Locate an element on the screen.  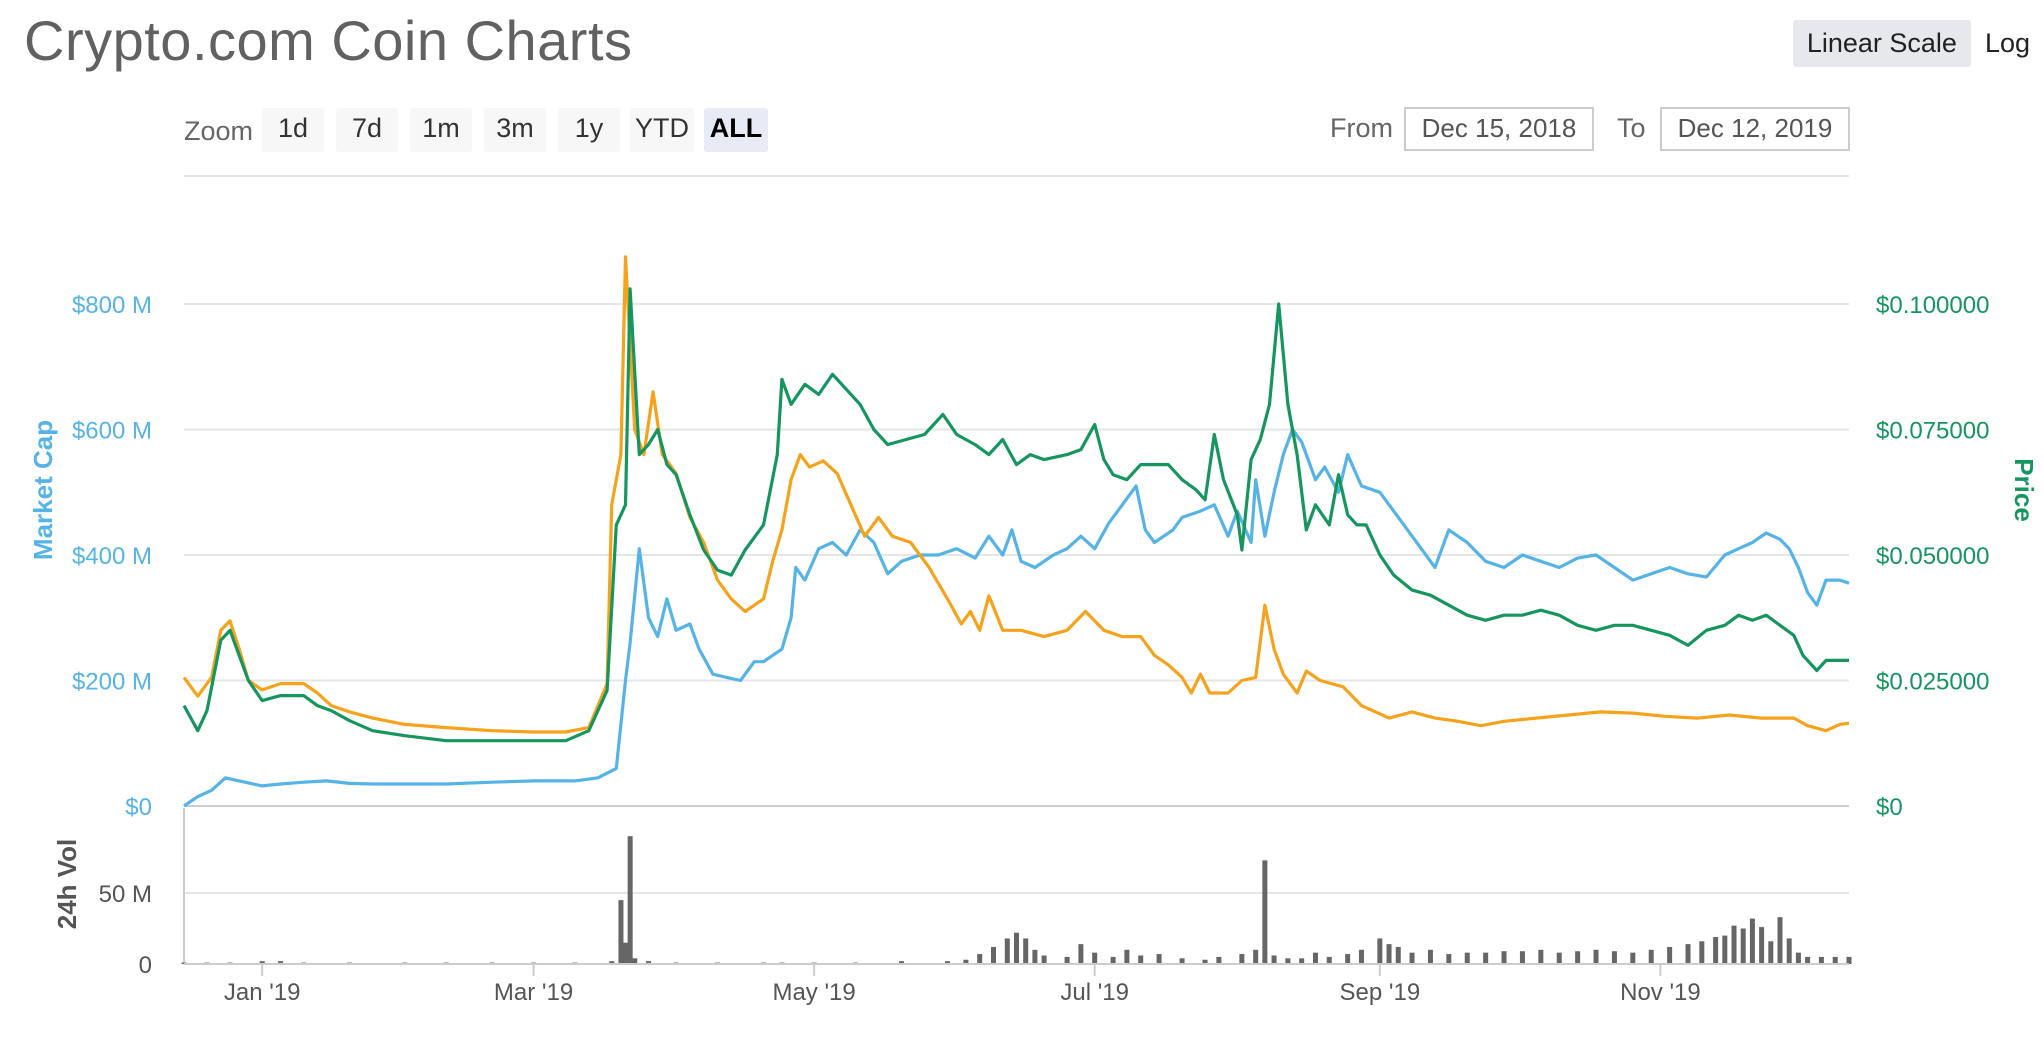
log-scale-button: Log is located at coordinates (2007, 43).